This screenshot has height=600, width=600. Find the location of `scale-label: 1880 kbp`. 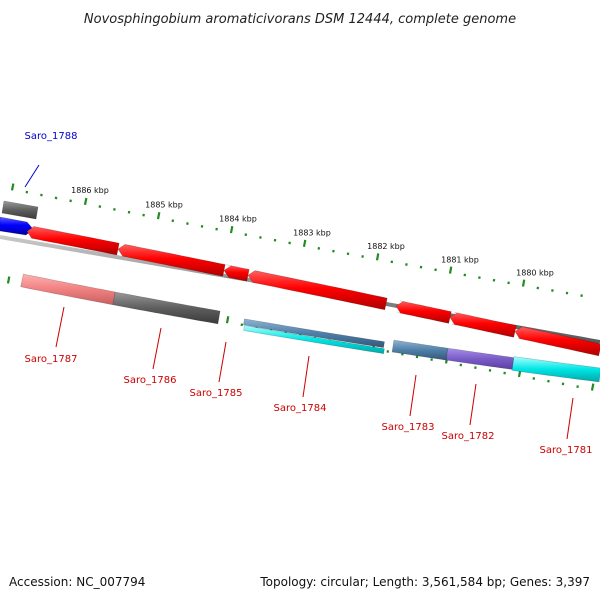

scale-label: 1880 kbp is located at coordinates (535, 273).